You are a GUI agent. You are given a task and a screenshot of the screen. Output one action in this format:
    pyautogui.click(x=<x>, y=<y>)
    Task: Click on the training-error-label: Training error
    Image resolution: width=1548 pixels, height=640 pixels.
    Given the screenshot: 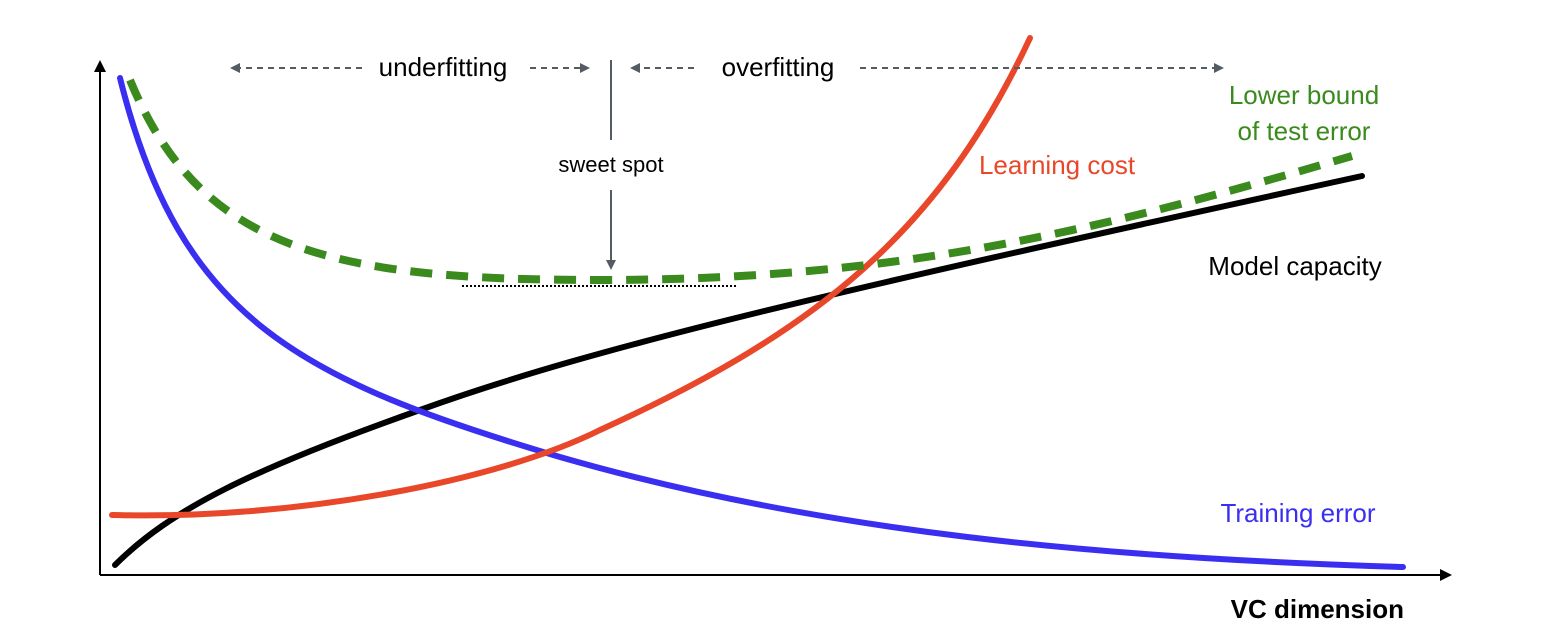 What is the action you would take?
    pyautogui.click(x=1297, y=513)
    